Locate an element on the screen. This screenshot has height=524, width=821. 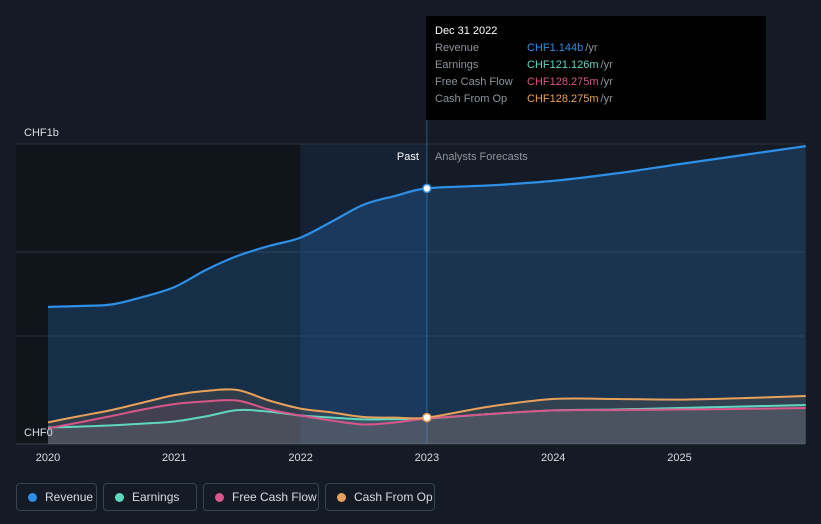
legend-label: Cash From Op is located at coordinates (393, 497).